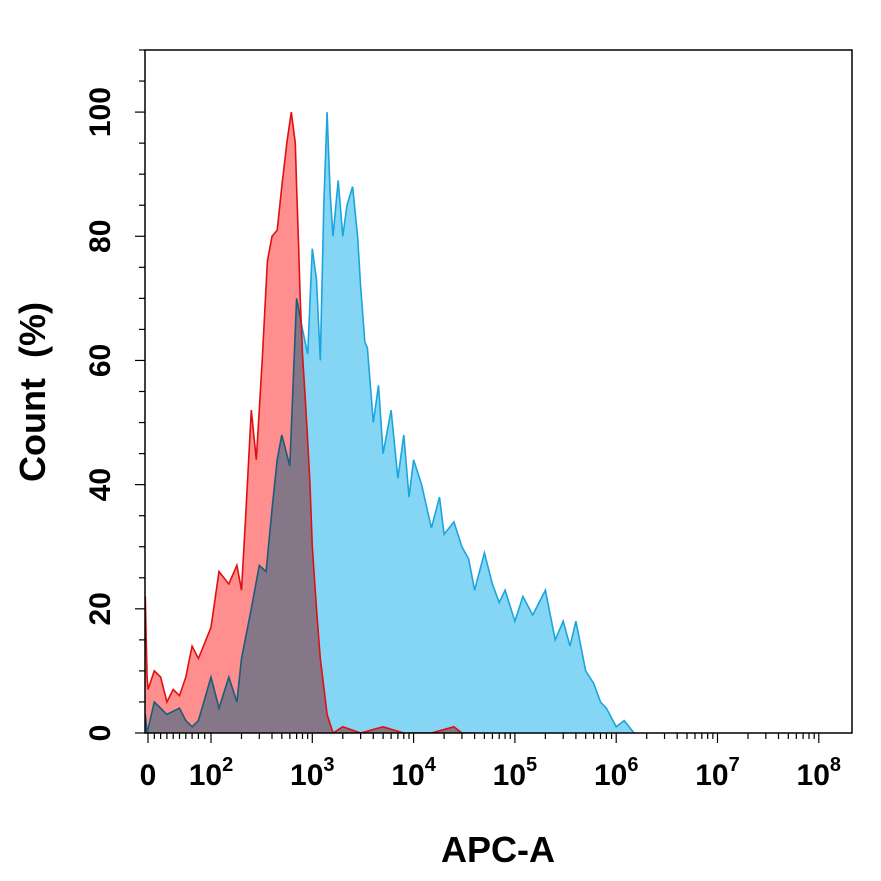 The image size is (881, 881). I want to click on y-tick-label: 80, so click(100, 236).